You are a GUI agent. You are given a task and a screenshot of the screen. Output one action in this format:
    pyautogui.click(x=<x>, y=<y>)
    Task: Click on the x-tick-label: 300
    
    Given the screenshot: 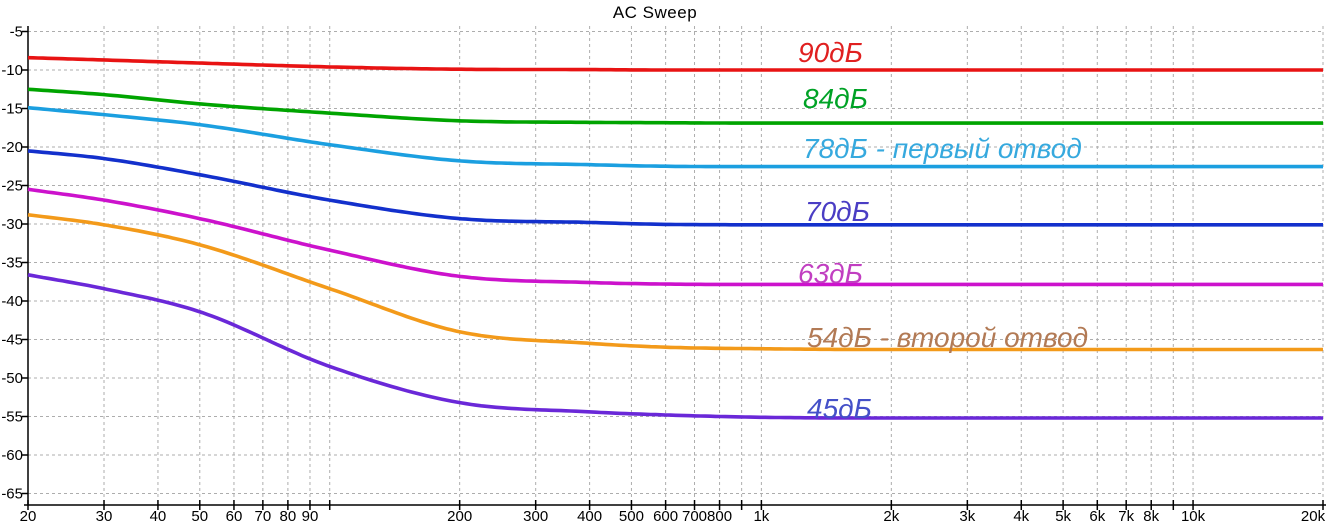 What is the action you would take?
    pyautogui.click(x=535, y=516)
    